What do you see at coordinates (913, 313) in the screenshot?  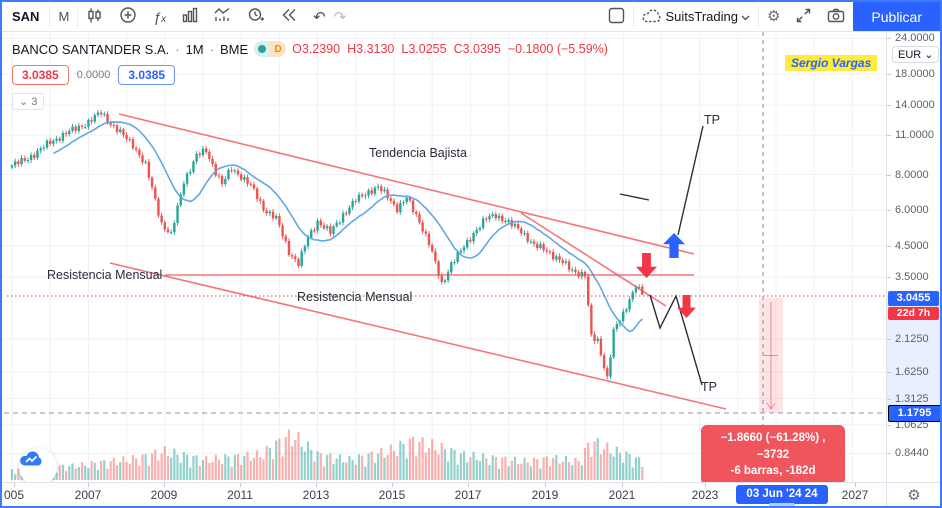 I see `bar-countdown-badge: 22d 7h` at bounding box center [913, 313].